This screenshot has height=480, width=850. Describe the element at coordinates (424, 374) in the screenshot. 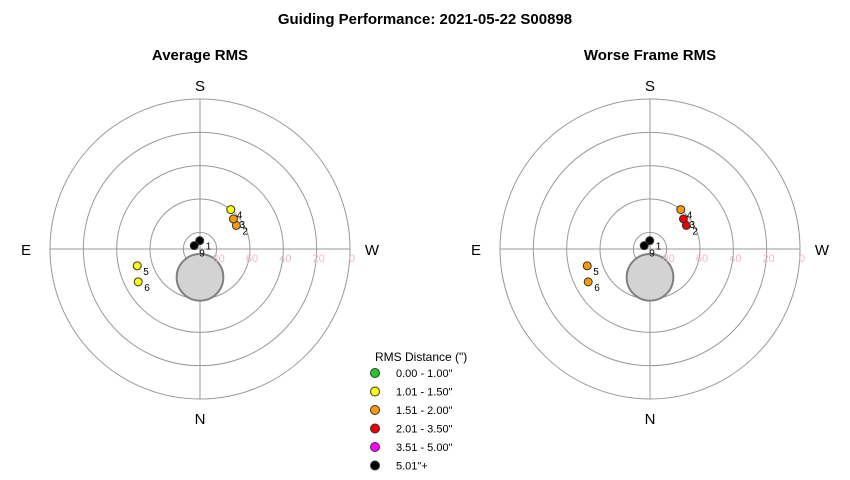

I see `legend-label: 0.00 - 1.00"` at that location.